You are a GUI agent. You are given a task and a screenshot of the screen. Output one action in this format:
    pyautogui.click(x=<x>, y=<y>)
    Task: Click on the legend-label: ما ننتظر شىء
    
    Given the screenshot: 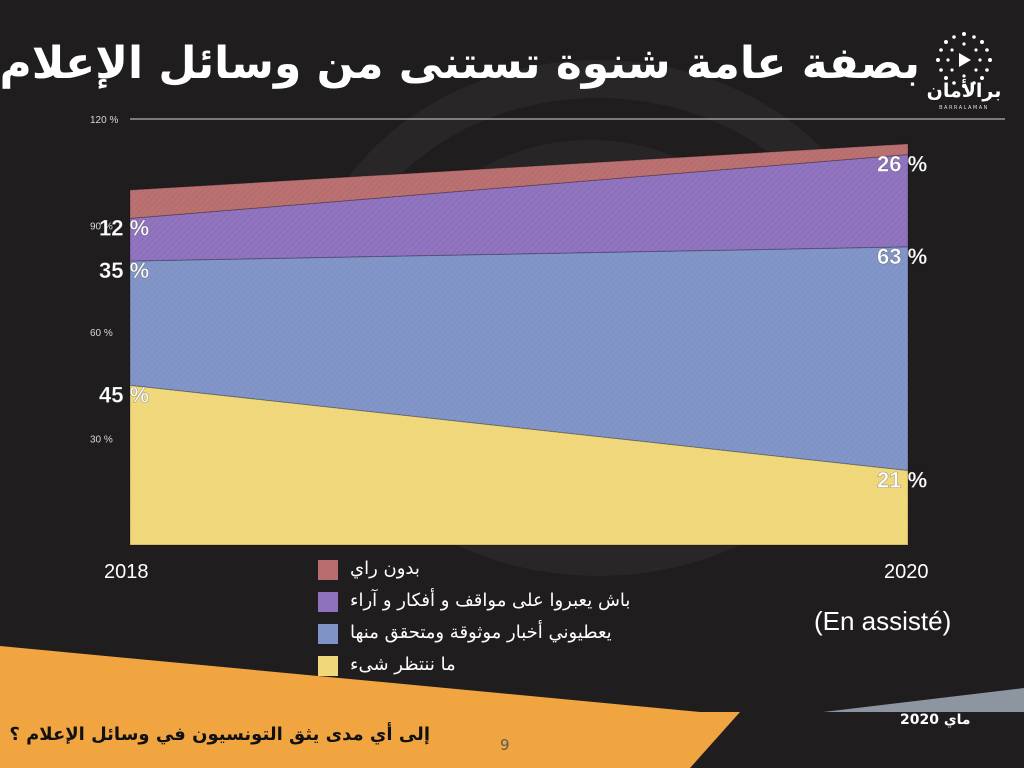 What is the action you would take?
    pyautogui.click(x=403, y=664)
    